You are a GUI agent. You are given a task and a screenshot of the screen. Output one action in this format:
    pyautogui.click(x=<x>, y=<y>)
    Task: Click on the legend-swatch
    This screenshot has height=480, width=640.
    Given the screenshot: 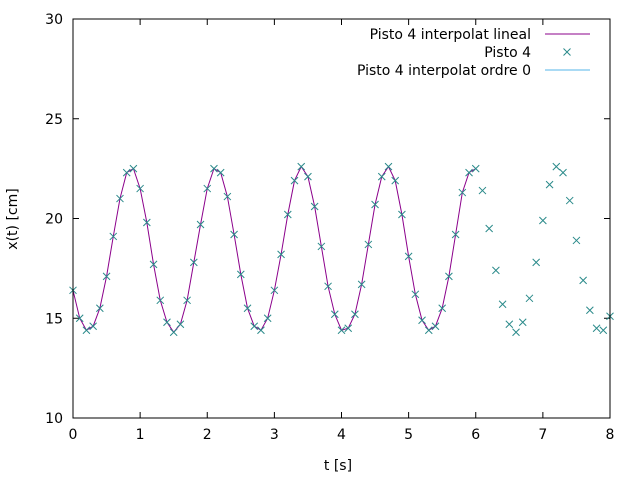 What is the action you would take?
    pyautogui.click(x=567, y=52)
    